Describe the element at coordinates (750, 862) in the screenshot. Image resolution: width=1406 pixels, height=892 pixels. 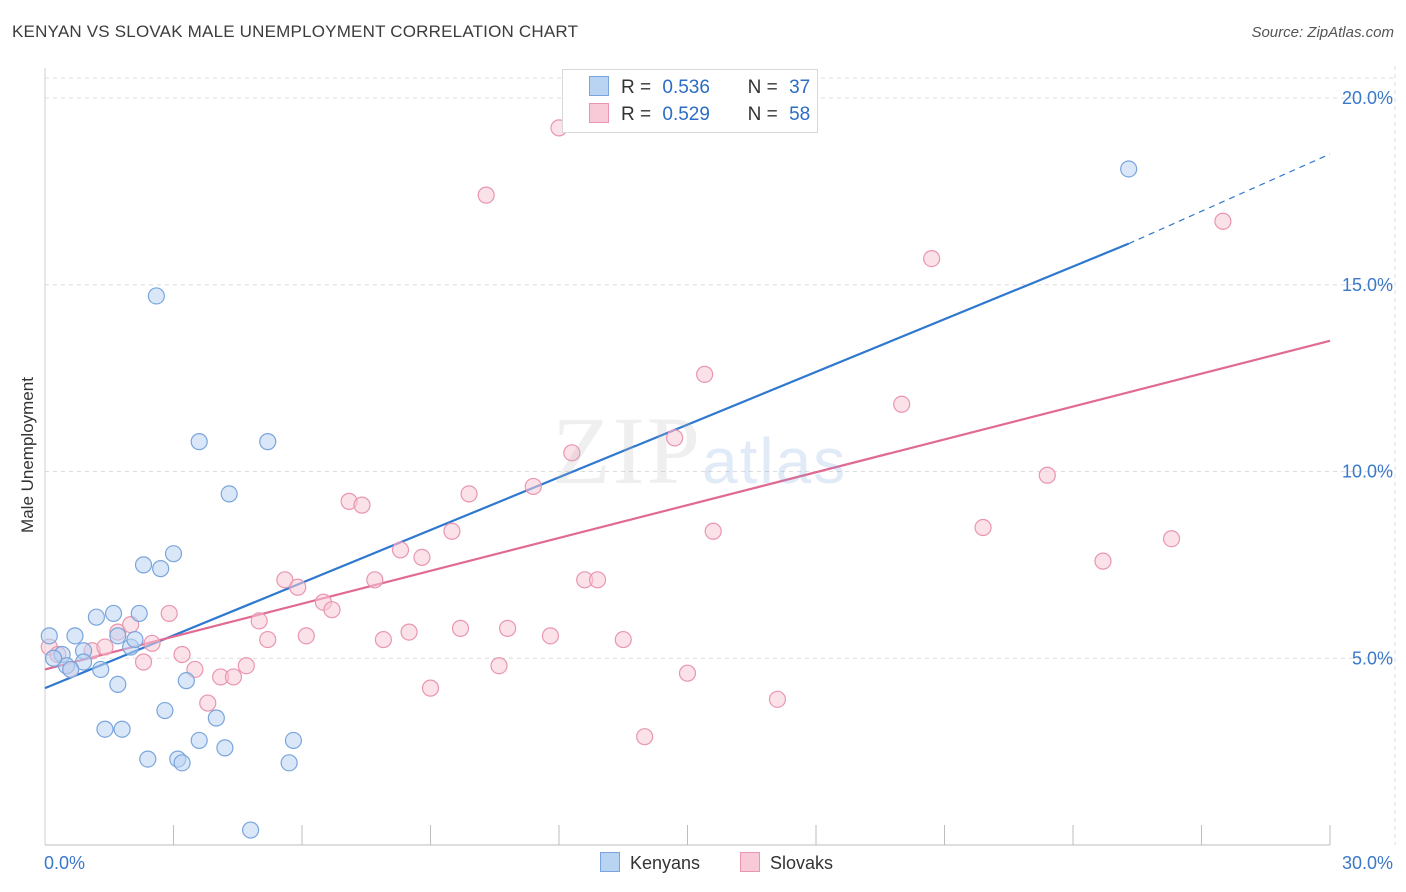
I see `slovaks-legend-swatch` at that location.